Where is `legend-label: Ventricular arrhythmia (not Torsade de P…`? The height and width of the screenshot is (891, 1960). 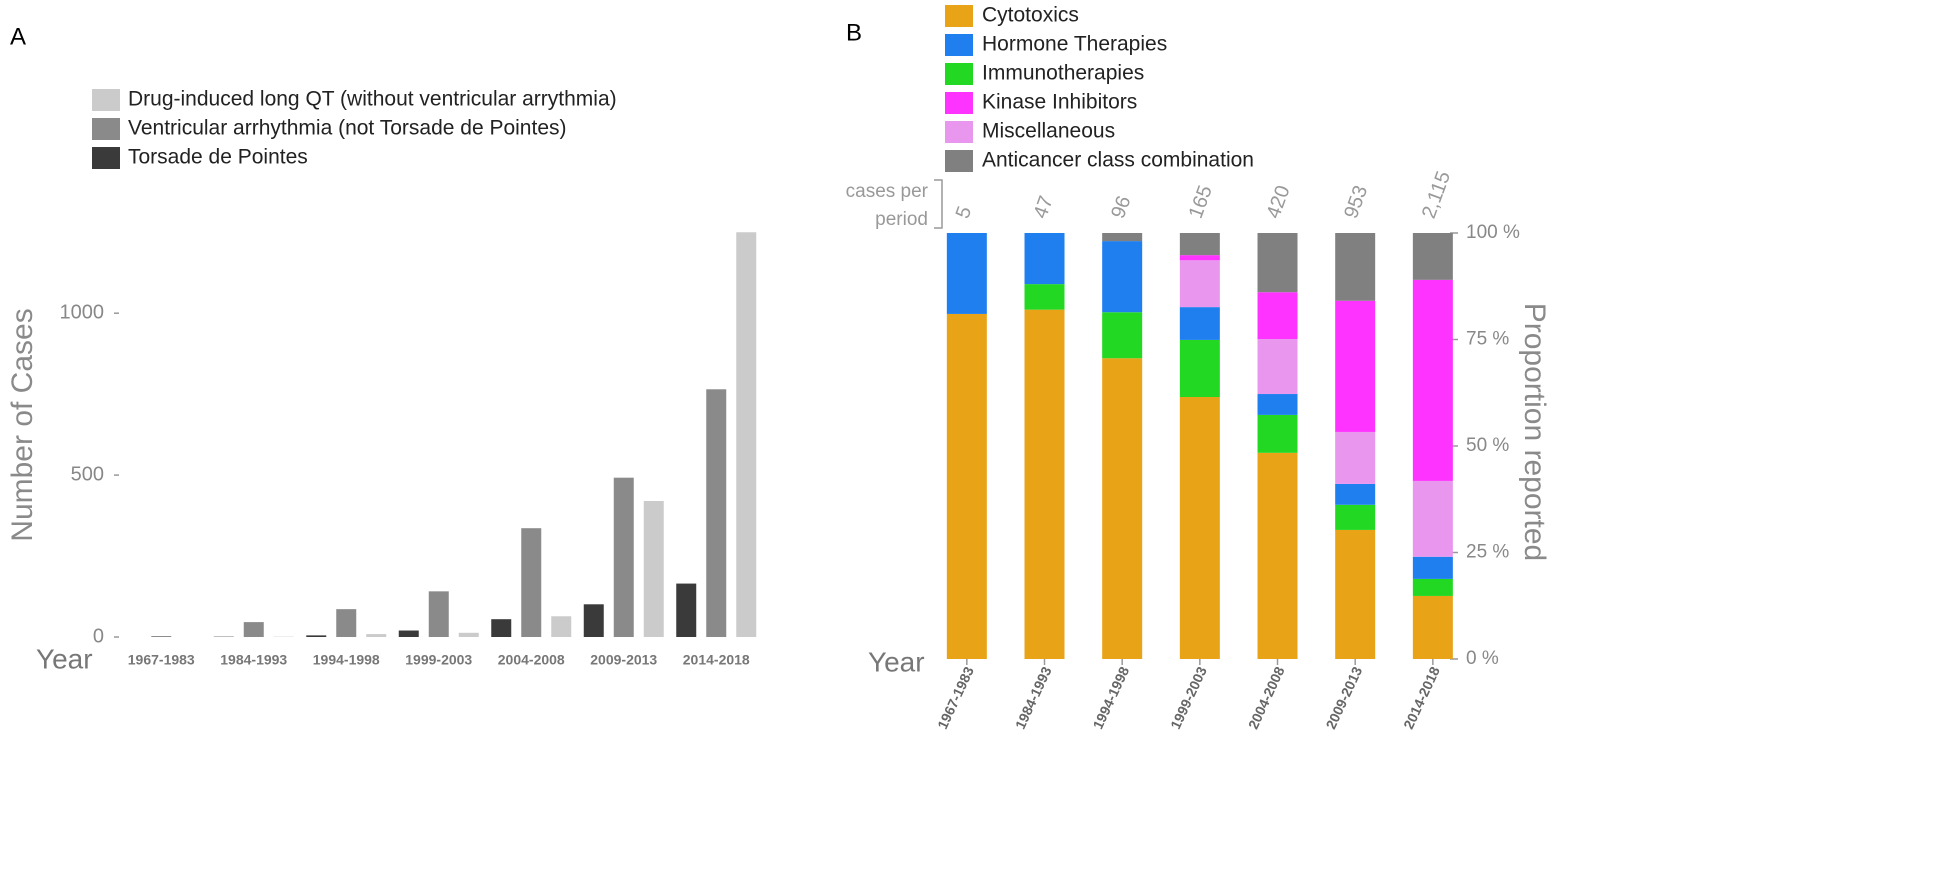
legend-label: Ventricular arrhythmia (not Torsade de P… is located at coordinates (347, 128).